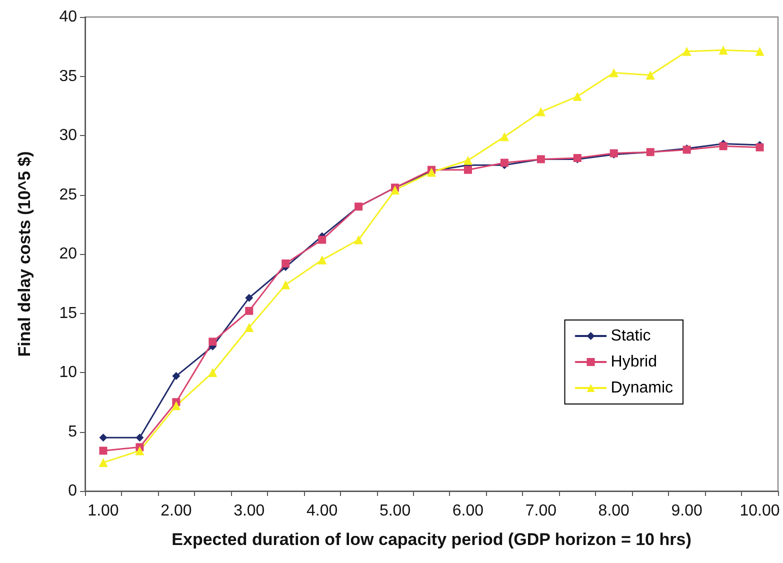  What do you see at coordinates (68, 17) in the screenshot?
I see `y-tick-label: 40` at bounding box center [68, 17].